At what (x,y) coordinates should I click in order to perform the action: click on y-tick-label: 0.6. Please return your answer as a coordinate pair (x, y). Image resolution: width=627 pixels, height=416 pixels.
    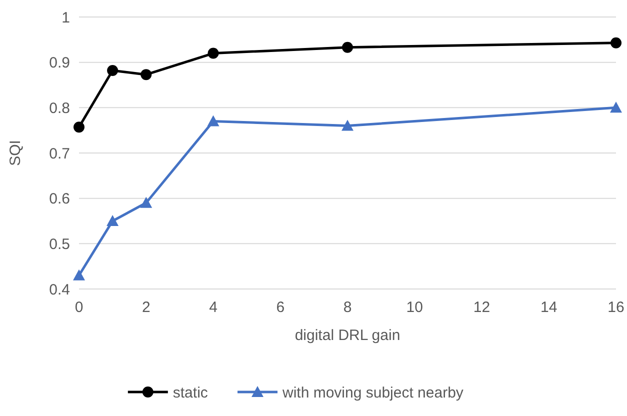
    Looking at the image, I should click on (59, 199).